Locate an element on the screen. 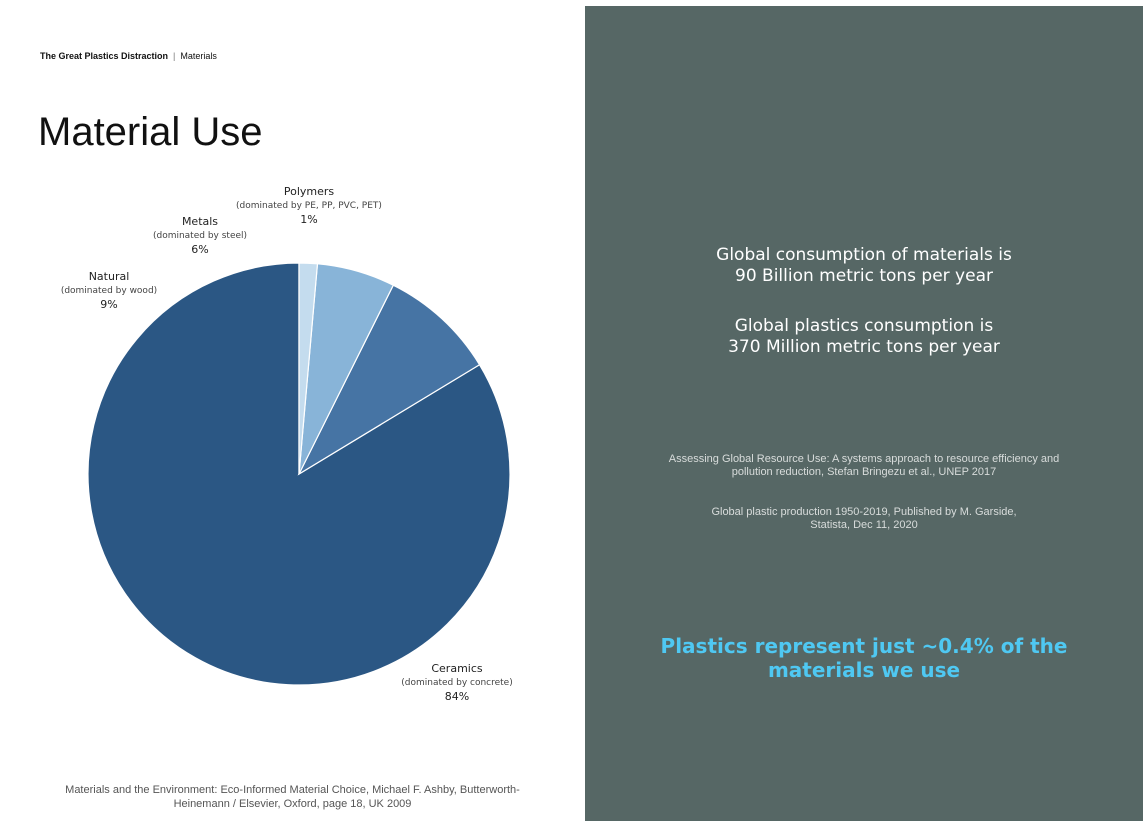 This screenshot has width=1143, height=821. slice-percent-polymers: 1% is located at coordinates (308, 219).